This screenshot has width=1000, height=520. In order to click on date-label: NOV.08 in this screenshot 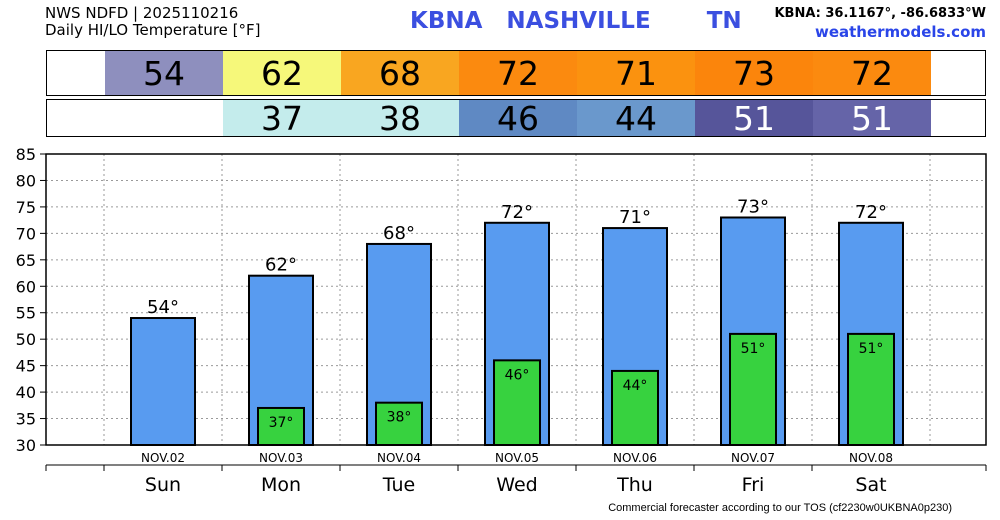, I will do `click(871, 458)`.